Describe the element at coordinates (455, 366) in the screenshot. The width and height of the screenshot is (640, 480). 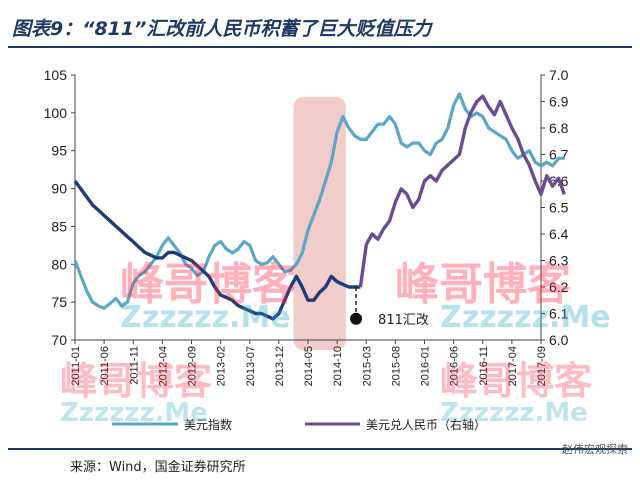
I see `x-tick-label: 2016-06` at that location.